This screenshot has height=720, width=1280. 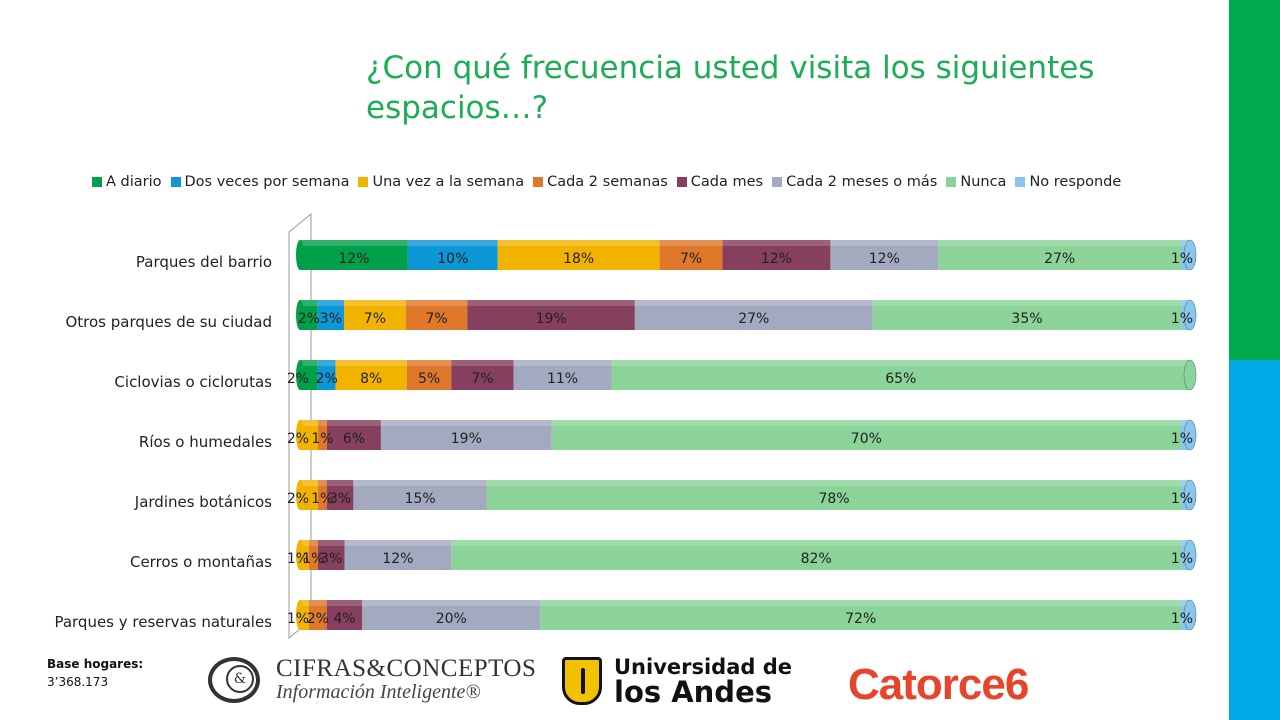 What do you see at coordinates (466, 439) in the screenshot?
I see `data-label: 19%` at bounding box center [466, 439].